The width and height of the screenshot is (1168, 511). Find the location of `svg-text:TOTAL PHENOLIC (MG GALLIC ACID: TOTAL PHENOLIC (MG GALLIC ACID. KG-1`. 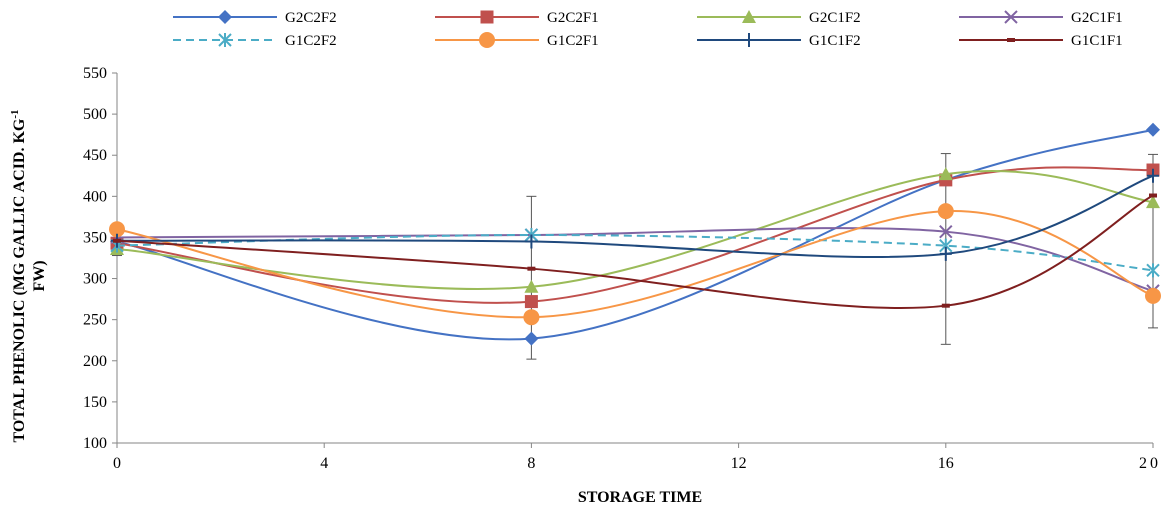

svg-text:TOTAL PHENOLIC (MG GALLIC ACID: TOTAL PHENOLIC (MG GALLIC ACID. KG-1 is located at coordinates (18, 275).